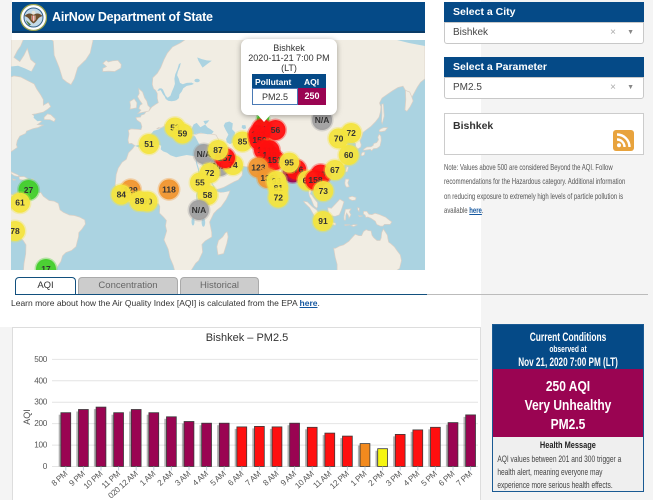  What do you see at coordinates (259, 140) in the screenshot?
I see `svg-text: 150` at bounding box center [259, 140].